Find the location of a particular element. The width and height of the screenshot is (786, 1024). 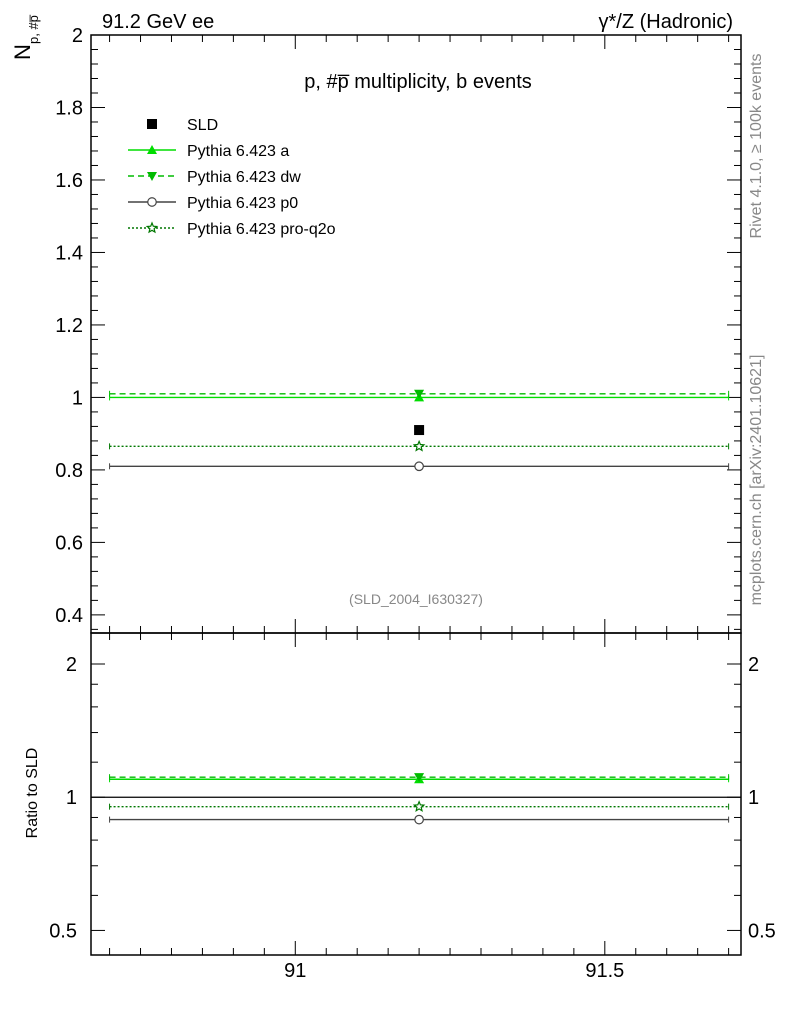

x-tick-labels: 91 91.5 is located at coordinates (454, 971).